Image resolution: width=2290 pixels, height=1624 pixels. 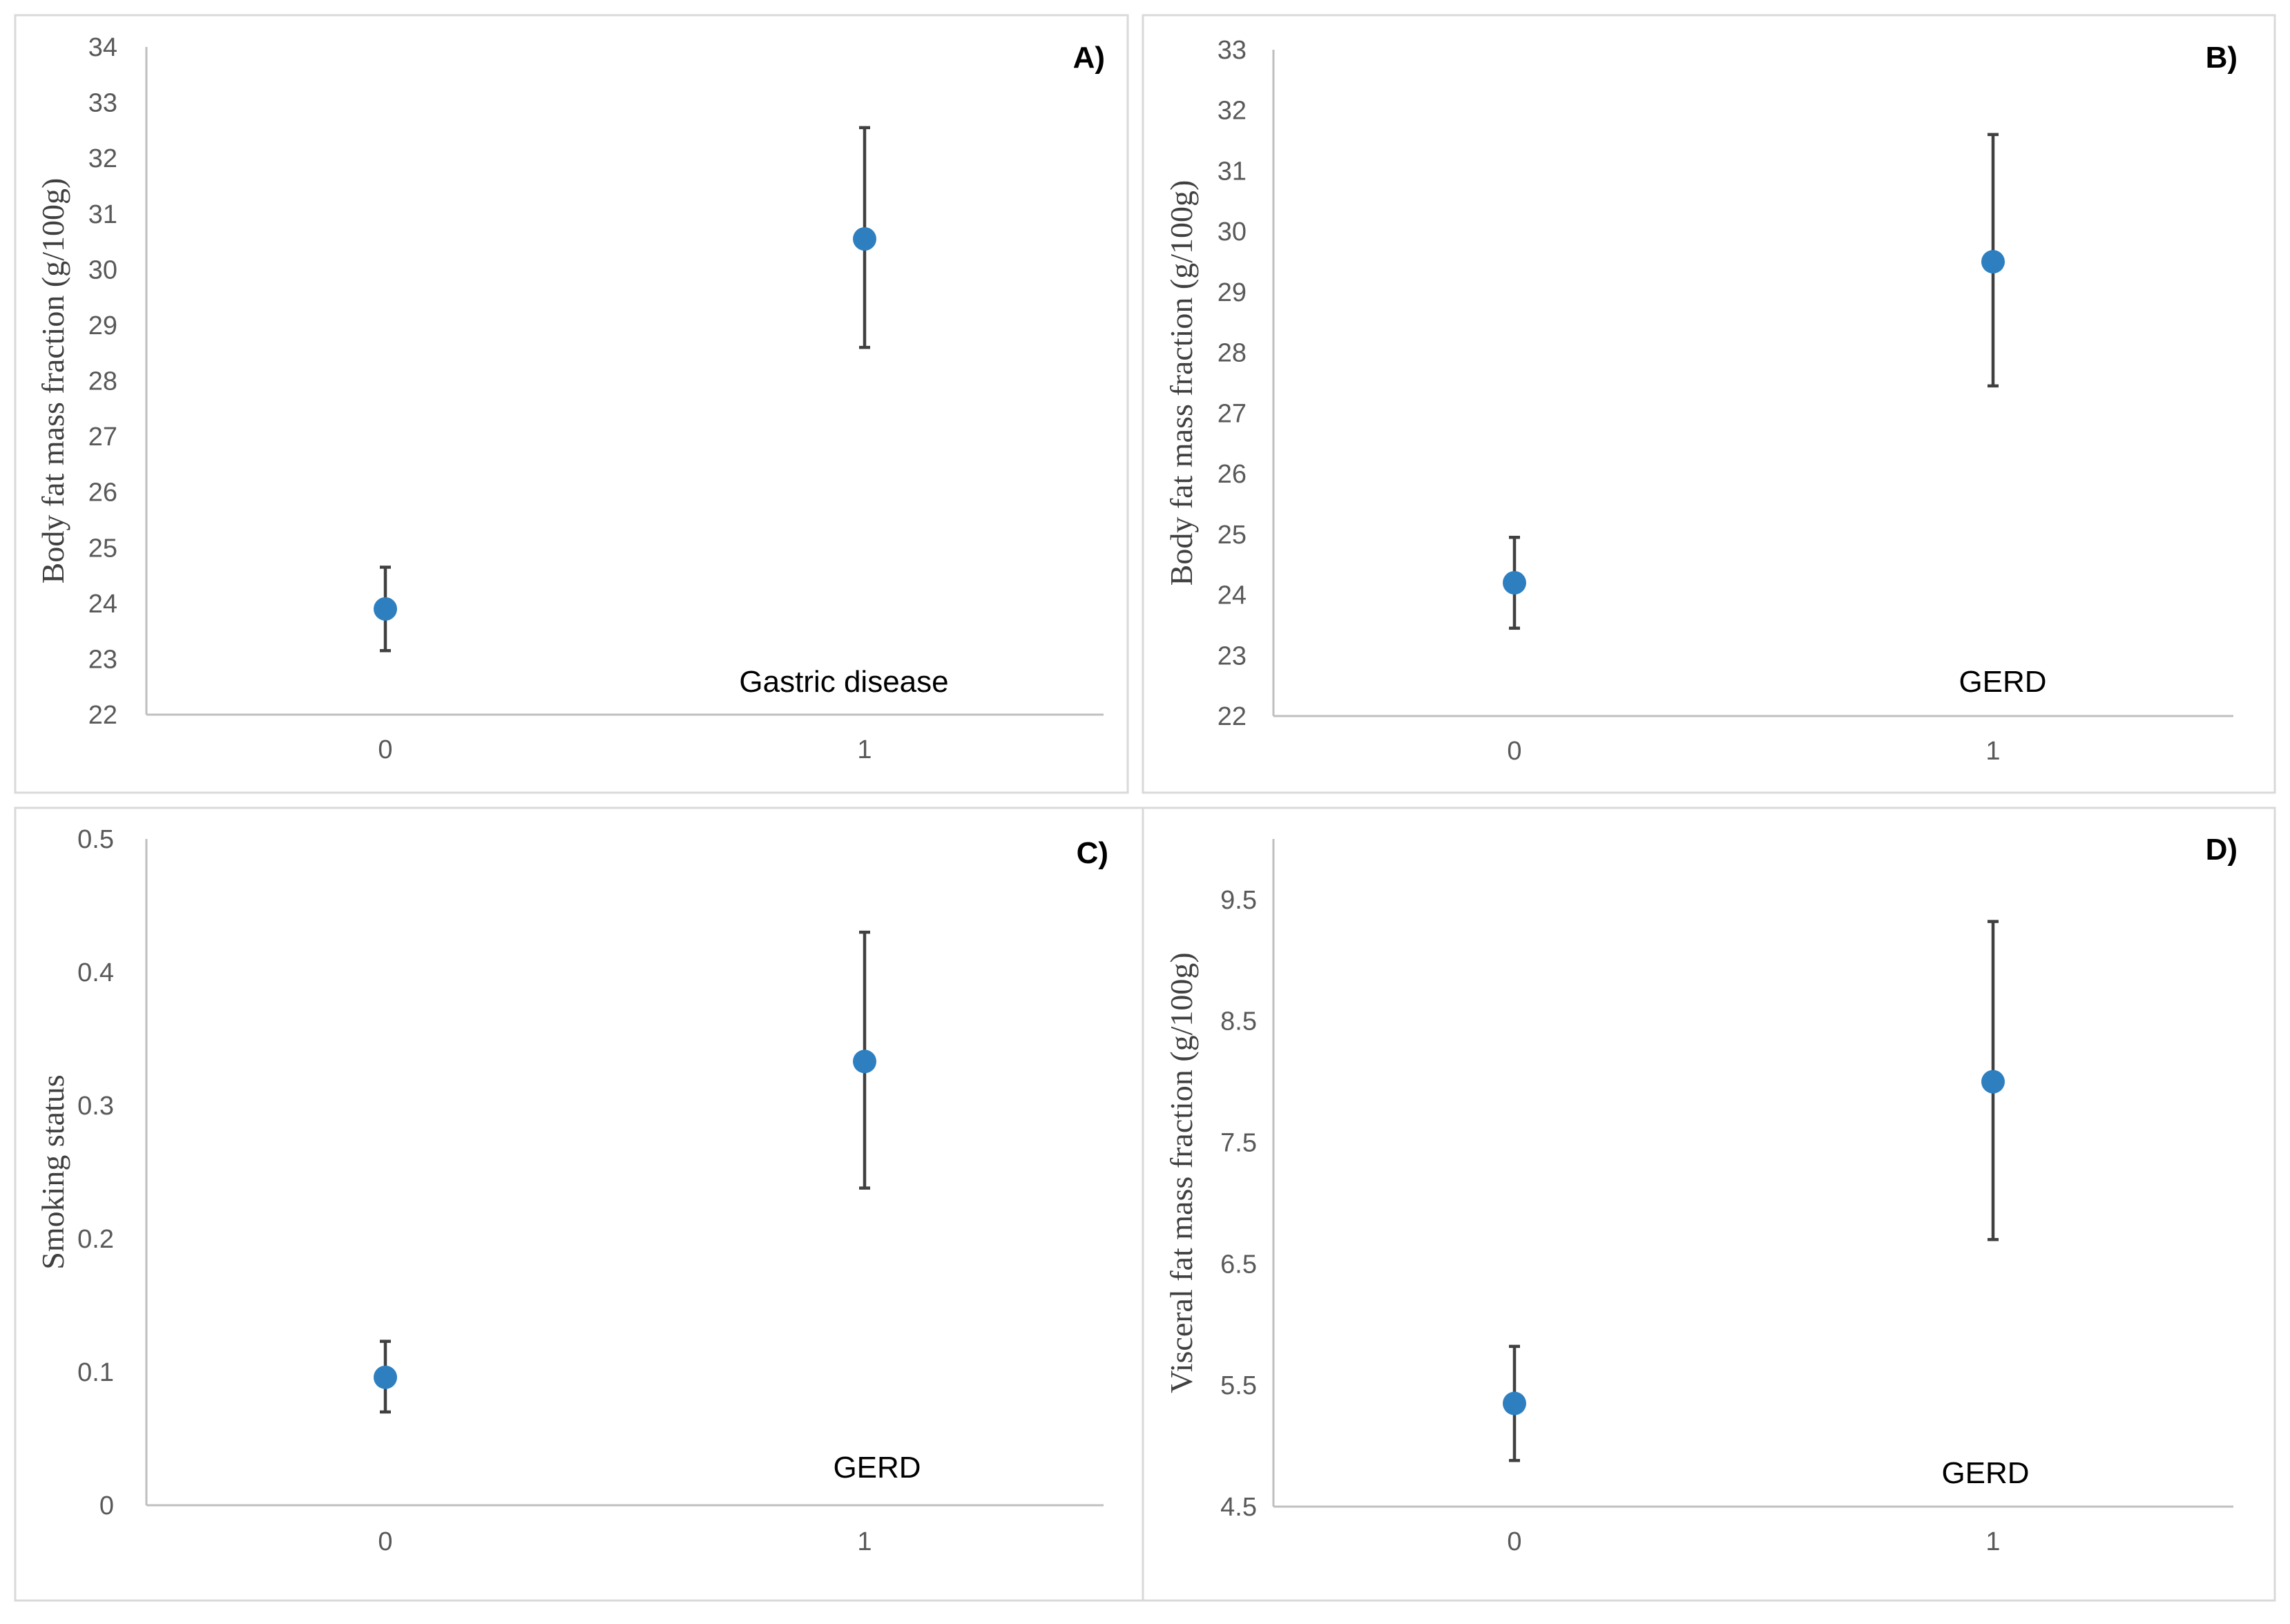 I want to click on y-tick-label: 0.5, so click(x=95, y=839).